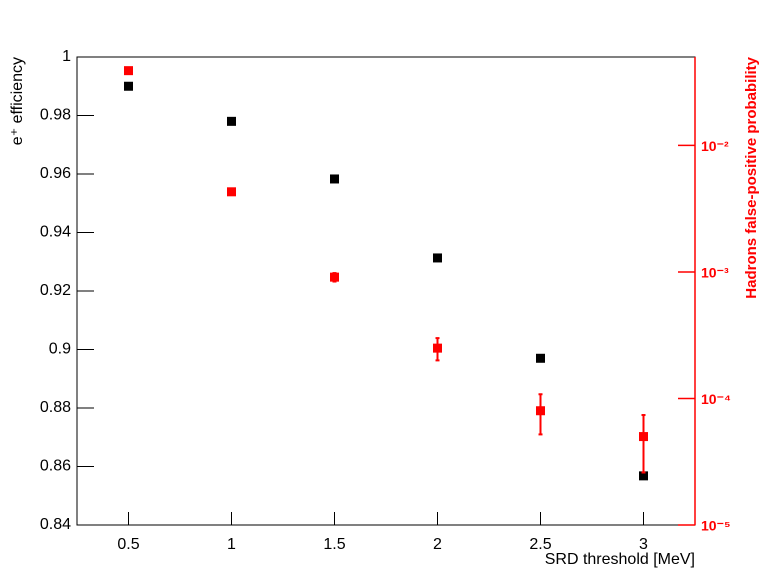  Describe the element at coordinates (66, 56) in the screenshot. I see `y-tick-label: 1` at that location.